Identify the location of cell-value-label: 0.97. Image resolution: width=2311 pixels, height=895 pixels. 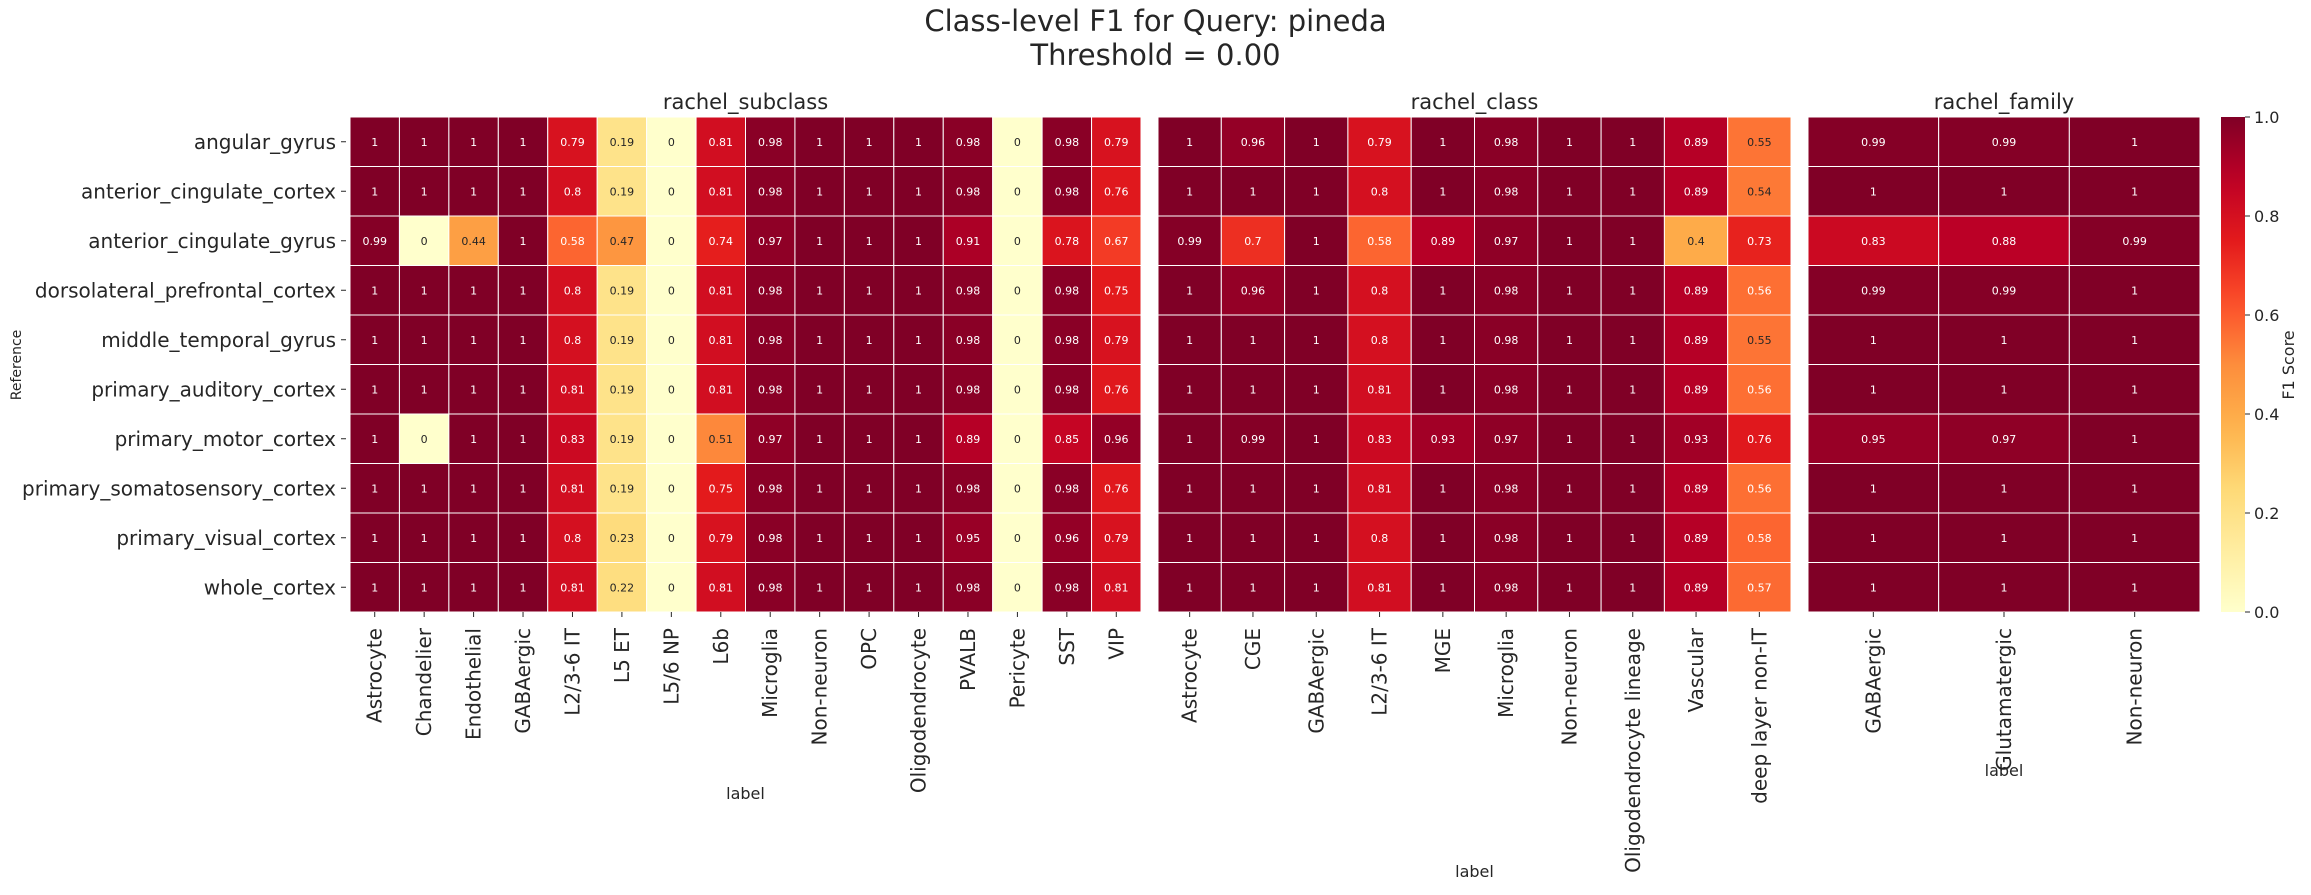
(1506, 439).